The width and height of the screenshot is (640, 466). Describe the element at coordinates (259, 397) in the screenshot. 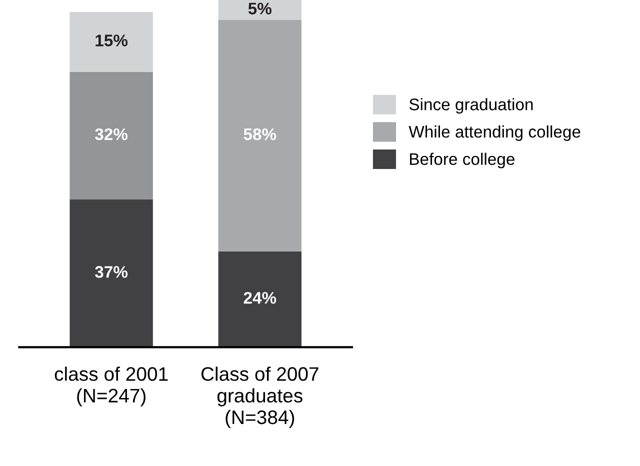

I see `x-tick-label: Class of 2007 graduates (N=384)` at that location.